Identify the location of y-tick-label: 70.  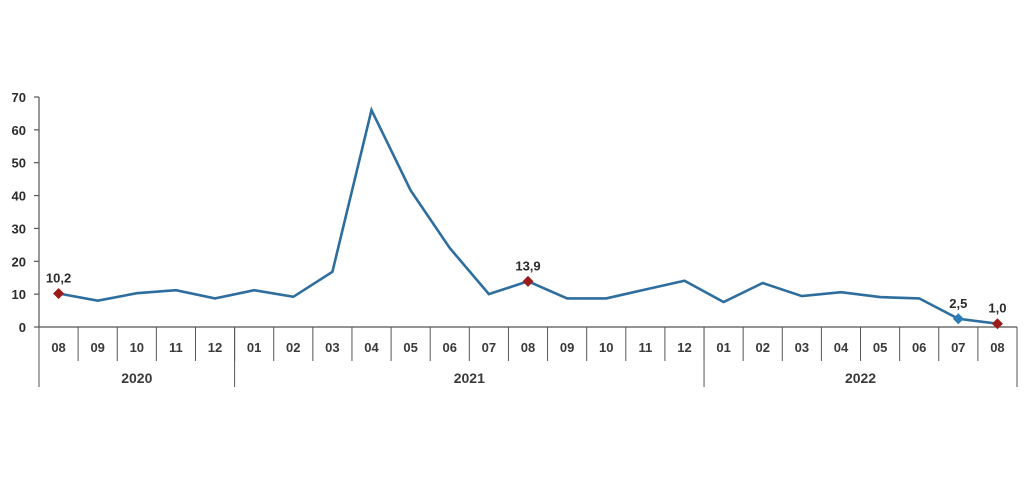
(19, 97).